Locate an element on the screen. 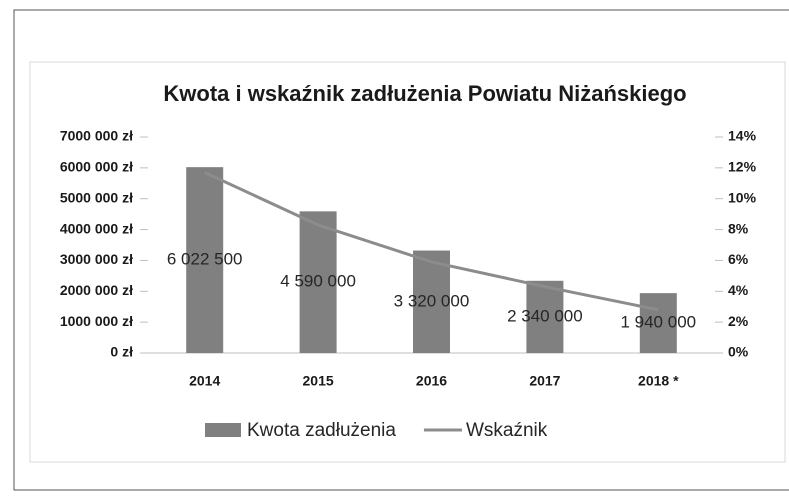  data-label: 2 340 000 is located at coordinates (545, 315).